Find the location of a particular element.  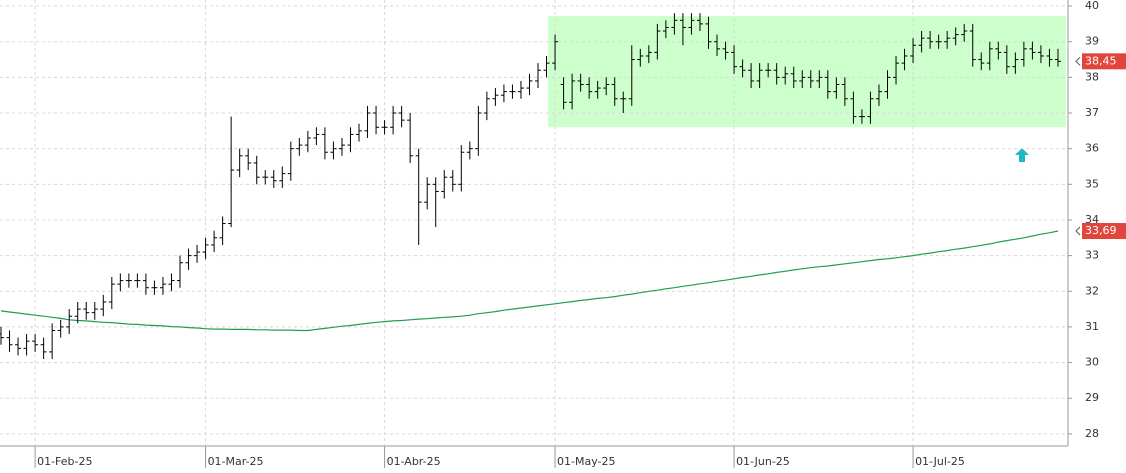

y-tick-label: 30 is located at coordinates (1092, 362).